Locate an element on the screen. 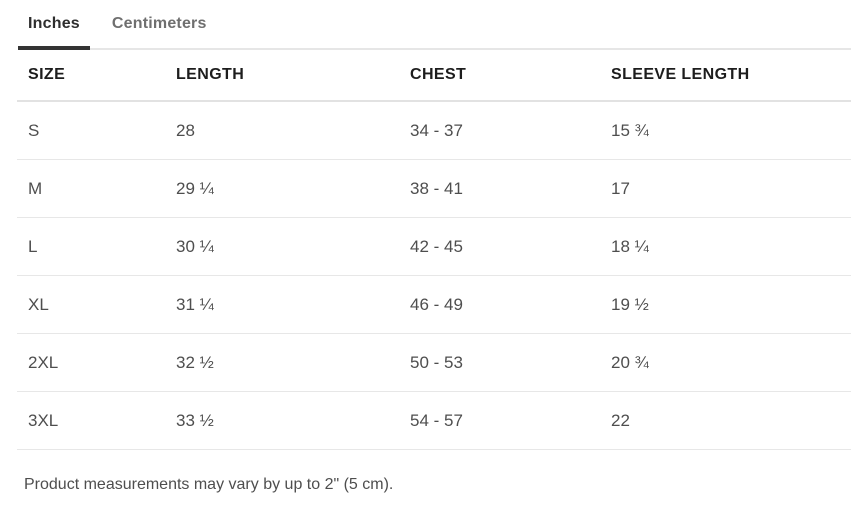  header-sleeve-length: SLEEVE LENGTH is located at coordinates (680, 74).